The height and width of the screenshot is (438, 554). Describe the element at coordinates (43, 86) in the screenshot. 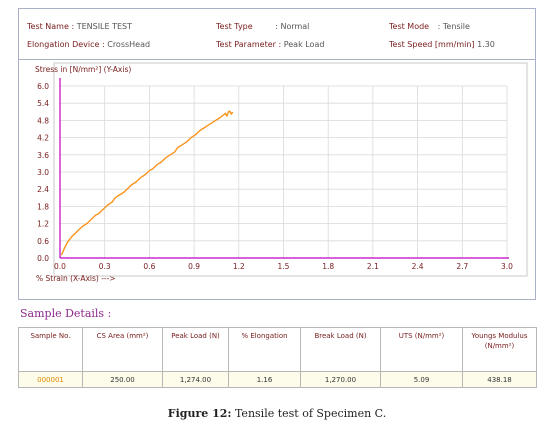

I see `y-tick-label: 6.0` at that location.